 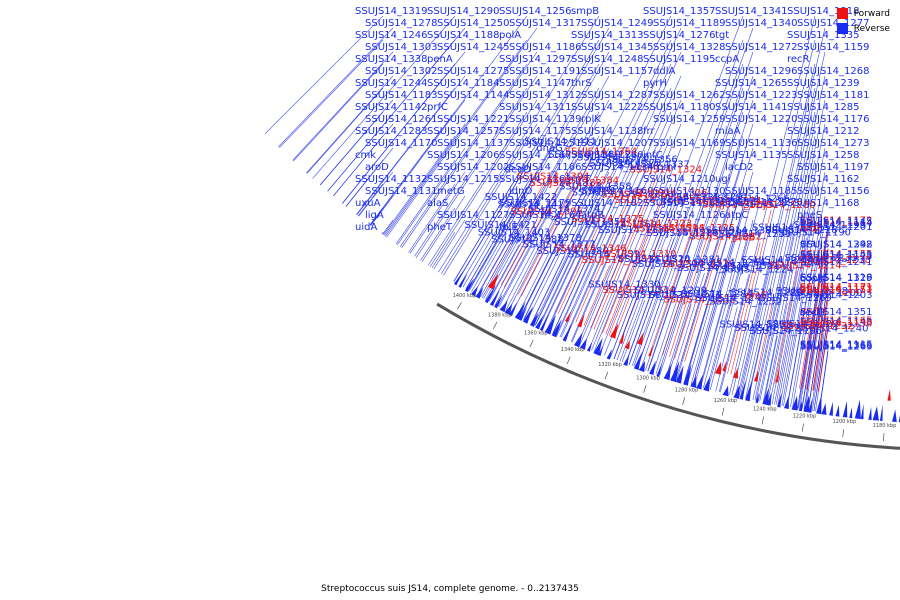 What do you see at coordinates (365, 155) in the screenshot?
I see `gene-label-204: cmk` at bounding box center [365, 155].